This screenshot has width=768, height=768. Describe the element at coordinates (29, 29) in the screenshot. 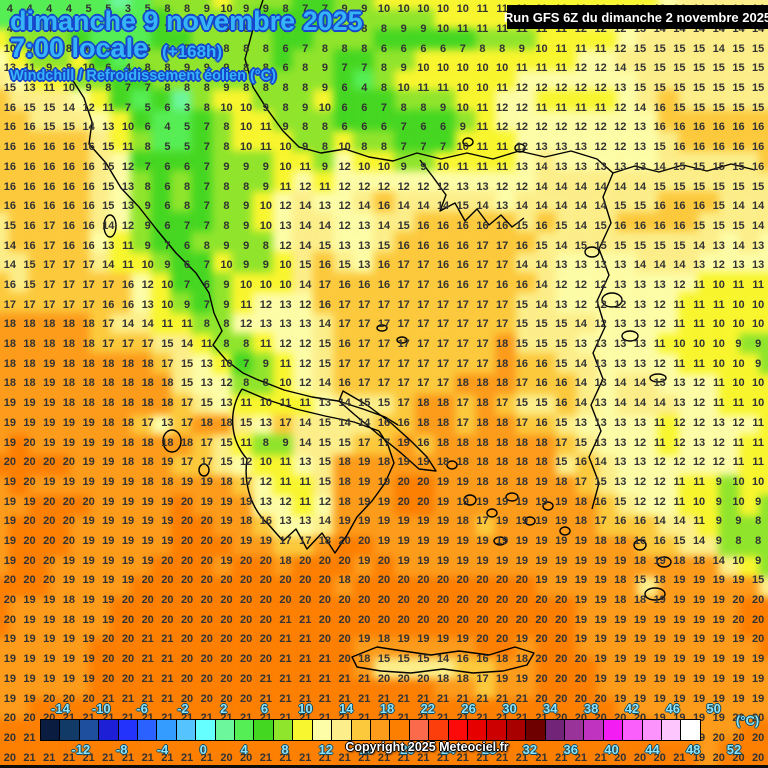

I see `windchill-value: 4` at that location.